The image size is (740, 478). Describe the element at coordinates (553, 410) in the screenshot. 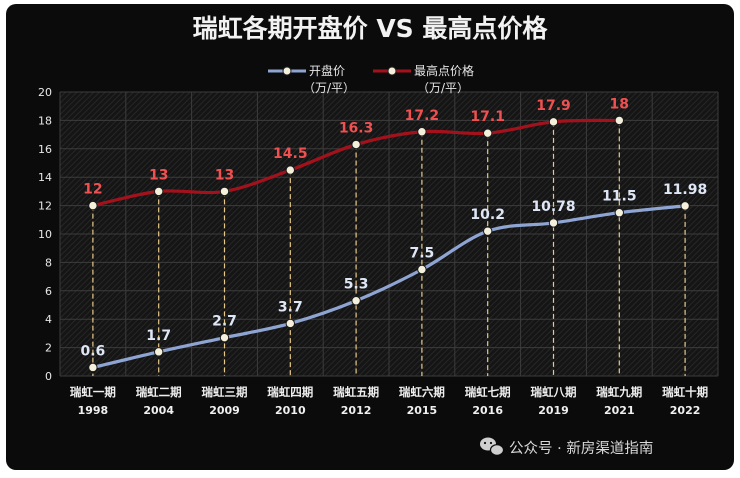

I see `x-year-label: 2019` at that location.